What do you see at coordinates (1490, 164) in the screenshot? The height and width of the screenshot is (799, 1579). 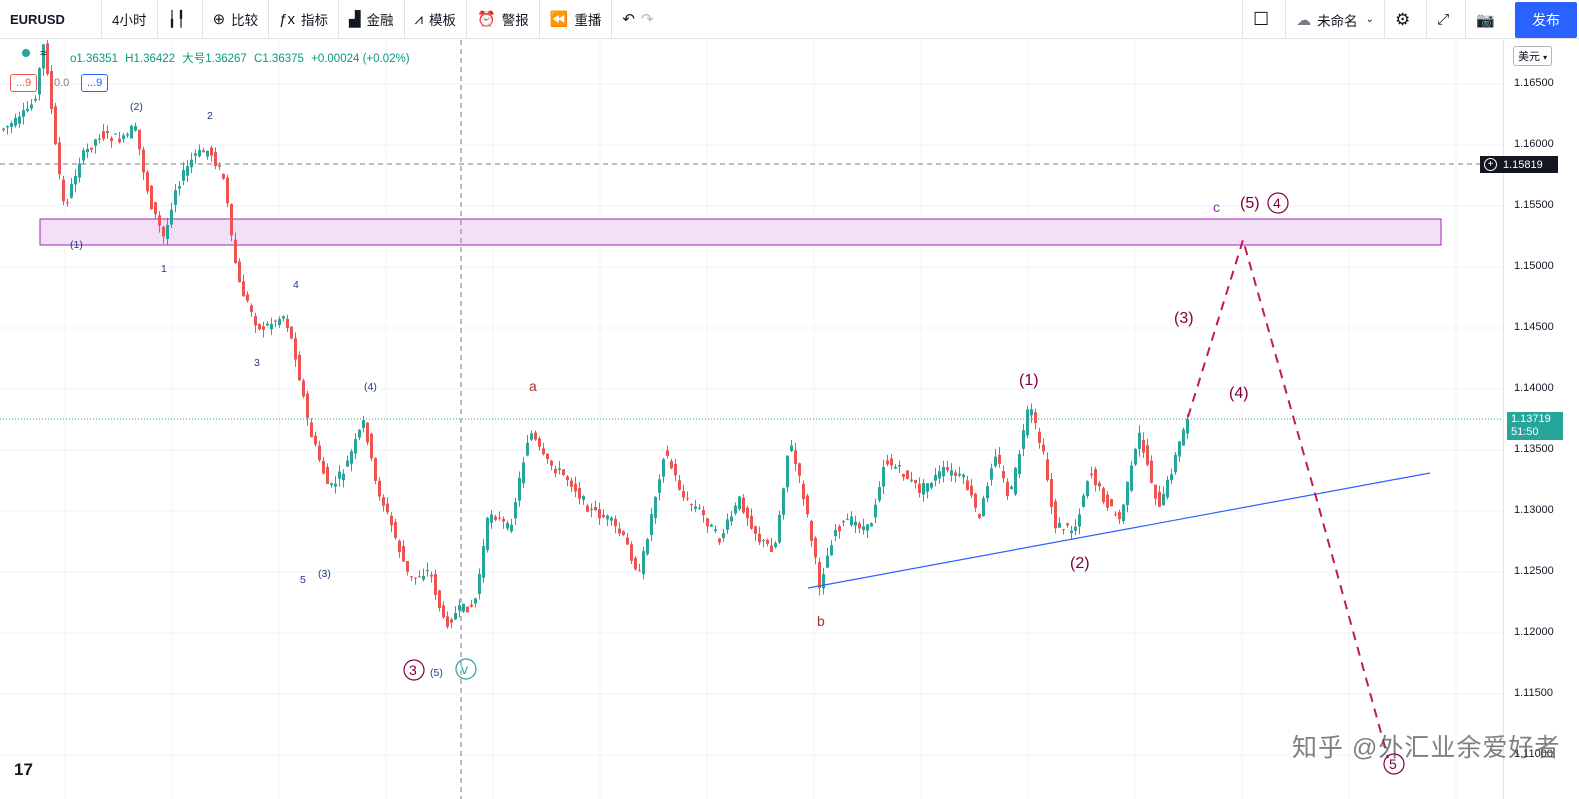 I see `plus-circle-icon: +` at bounding box center [1490, 164].